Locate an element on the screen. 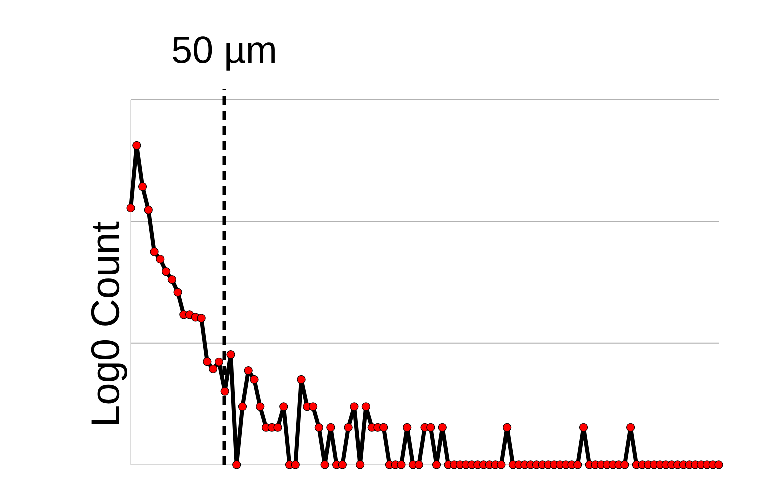  text: 50 µm is located at coordinates (224, 53).